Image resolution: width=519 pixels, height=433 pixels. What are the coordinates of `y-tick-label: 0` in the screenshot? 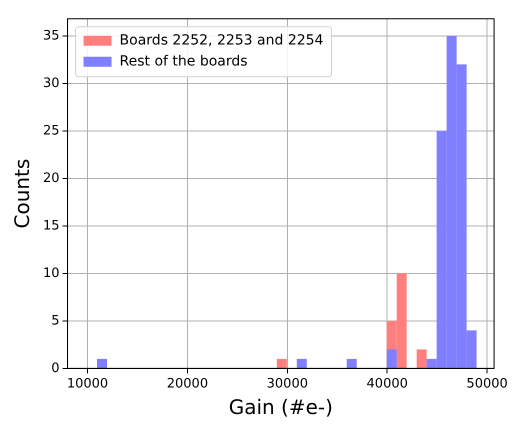 It's located at (55, 368).